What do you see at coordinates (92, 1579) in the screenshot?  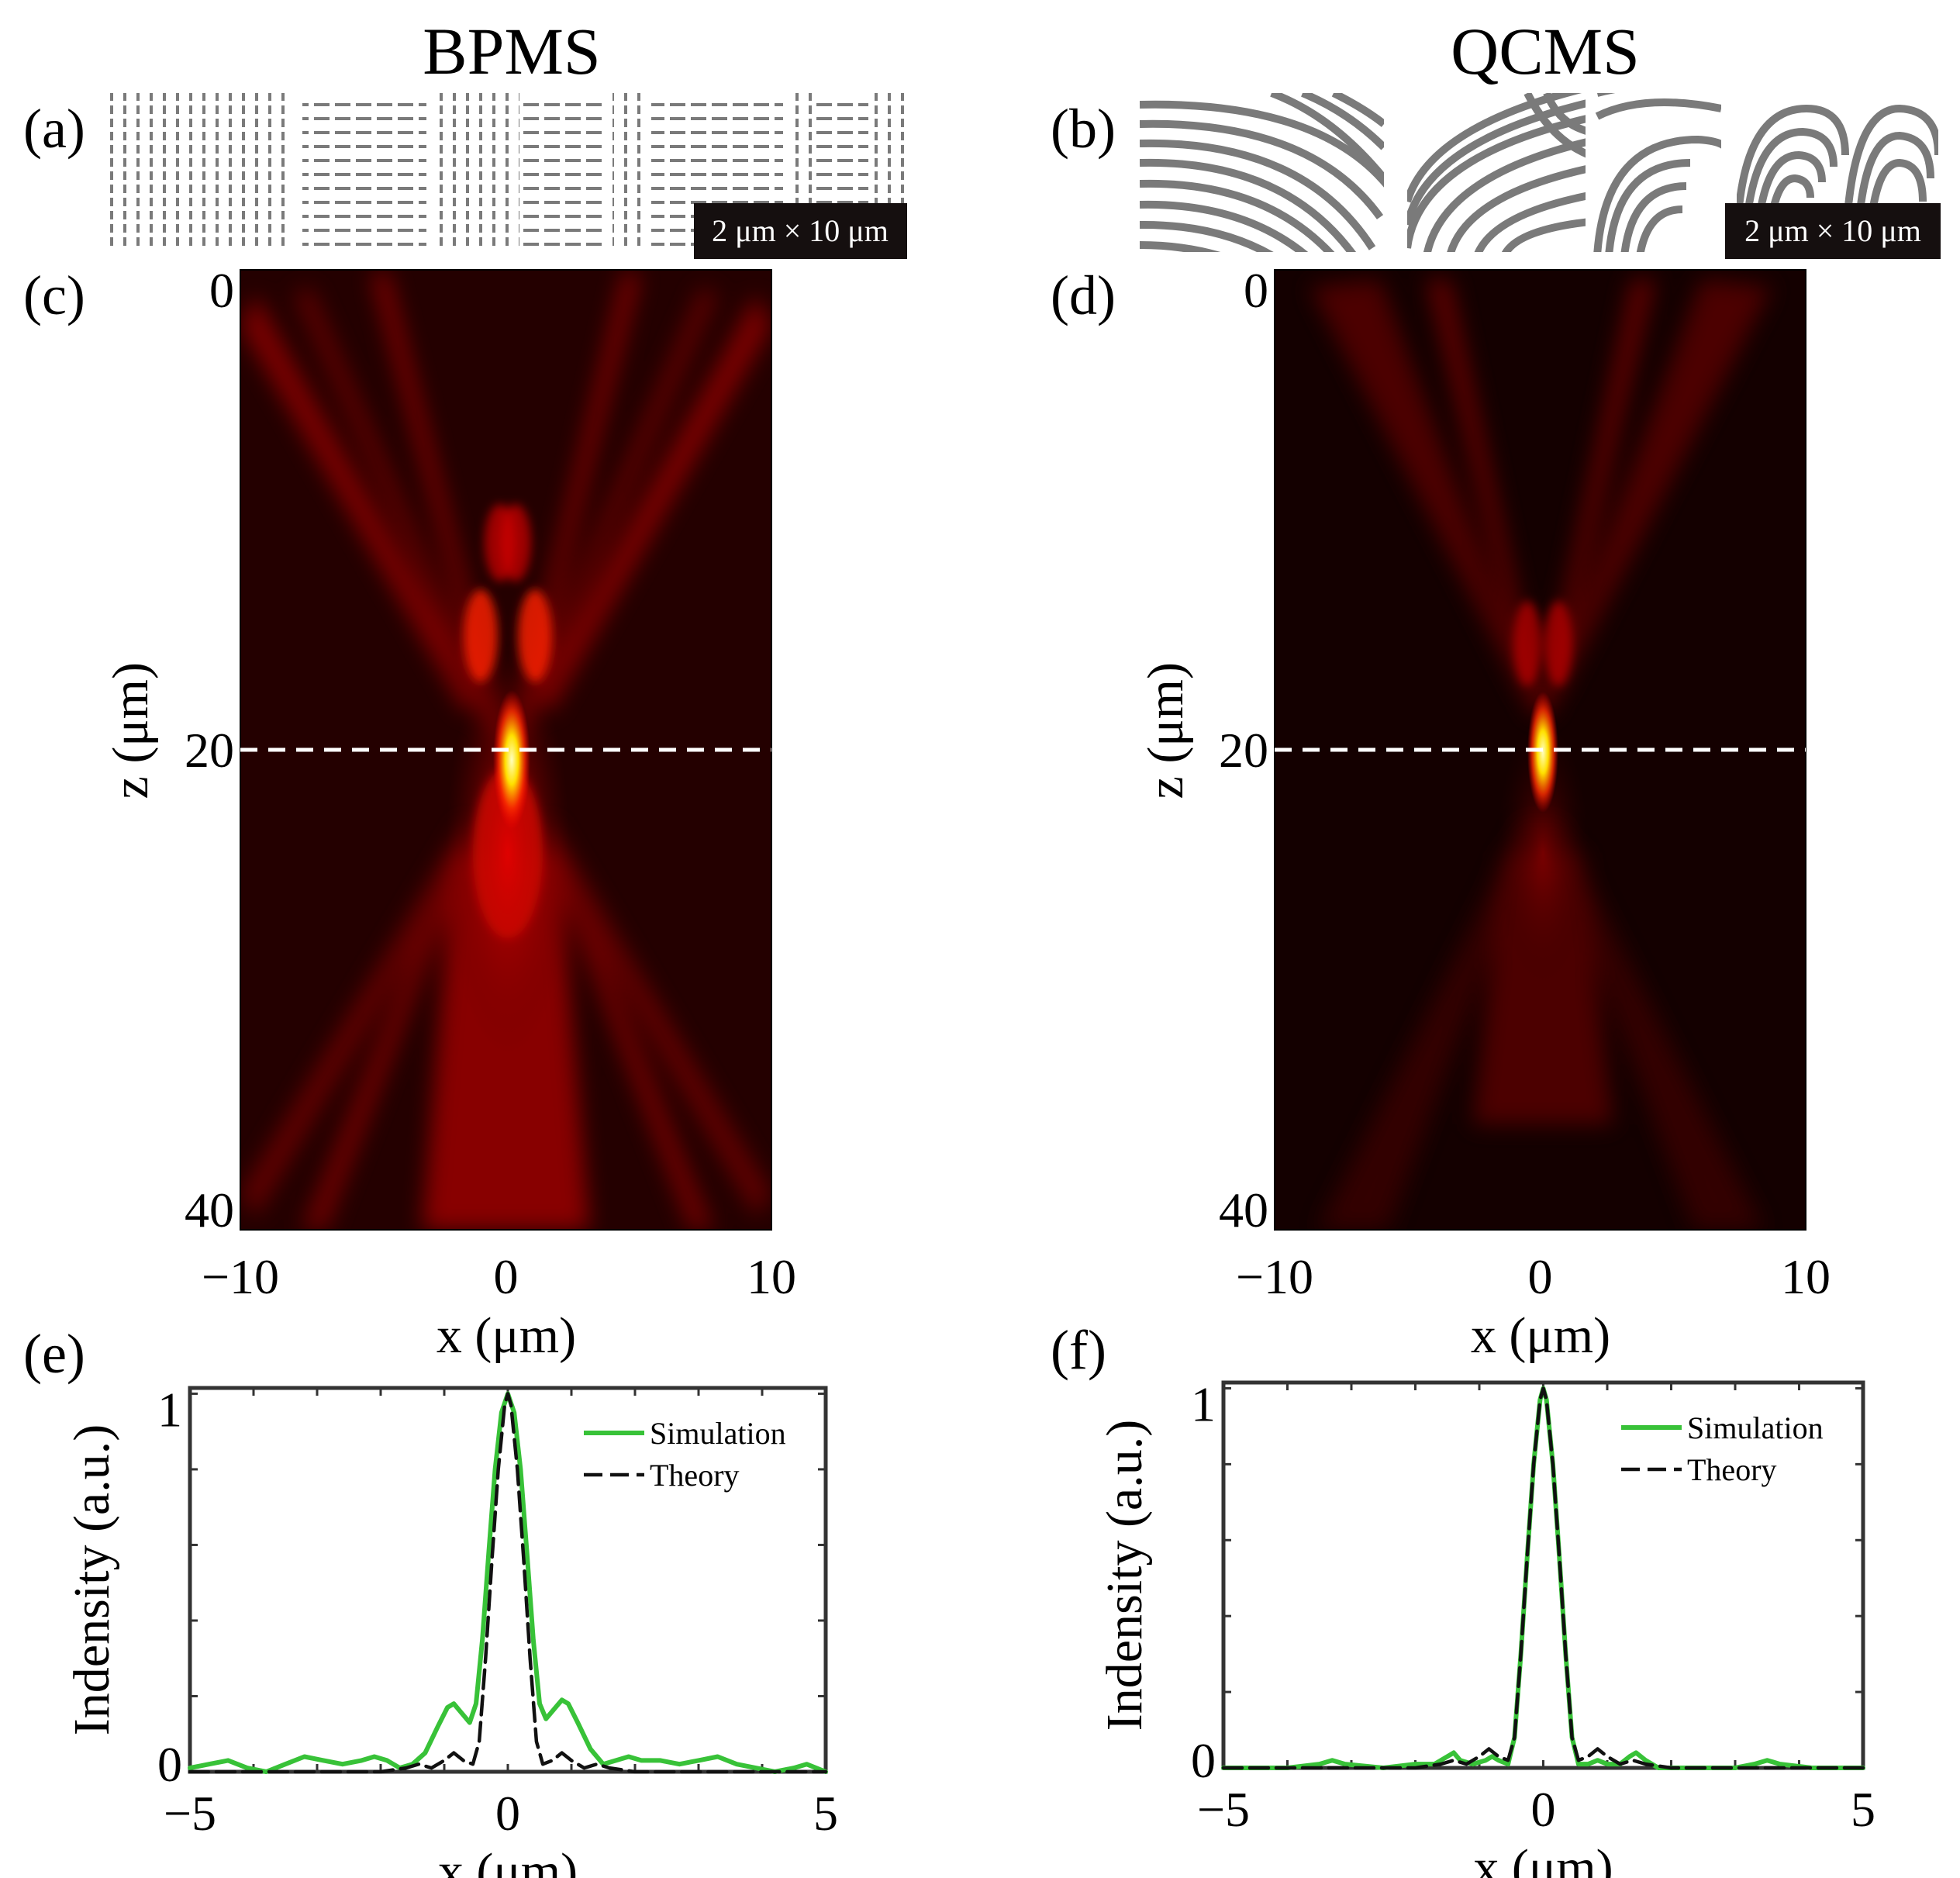 I see `y-axis-label-e: Indensity (a.u.)` at bounding box center [92, 1579].